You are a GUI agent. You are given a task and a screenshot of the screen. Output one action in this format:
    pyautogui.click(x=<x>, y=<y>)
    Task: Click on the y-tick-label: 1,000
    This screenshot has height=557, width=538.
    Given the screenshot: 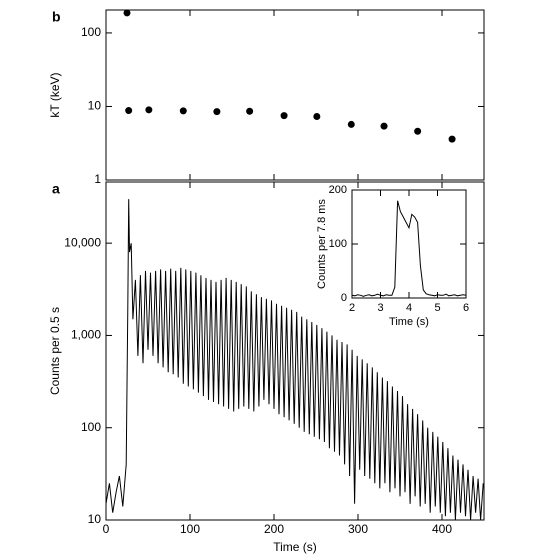 What is the action you would take?
    pyautogui.click(x=86, y=335)
    